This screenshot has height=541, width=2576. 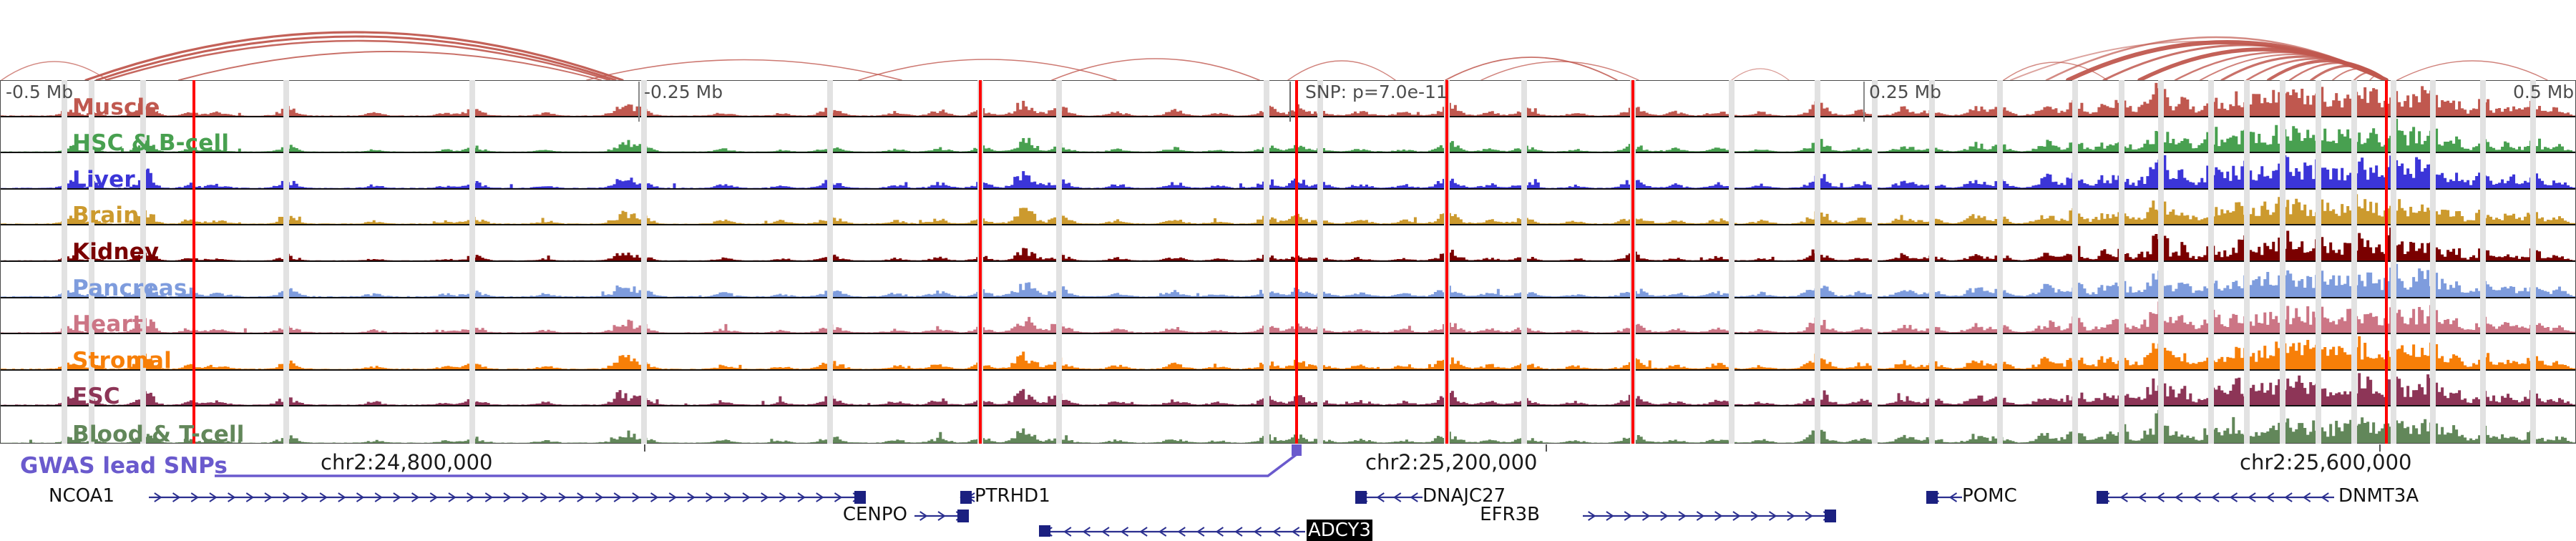 What do you see at coordinates (81, 496) in the screenshot?
I see `gene-label-ncoa1: NCOA1` at bounding box center [81, 496].